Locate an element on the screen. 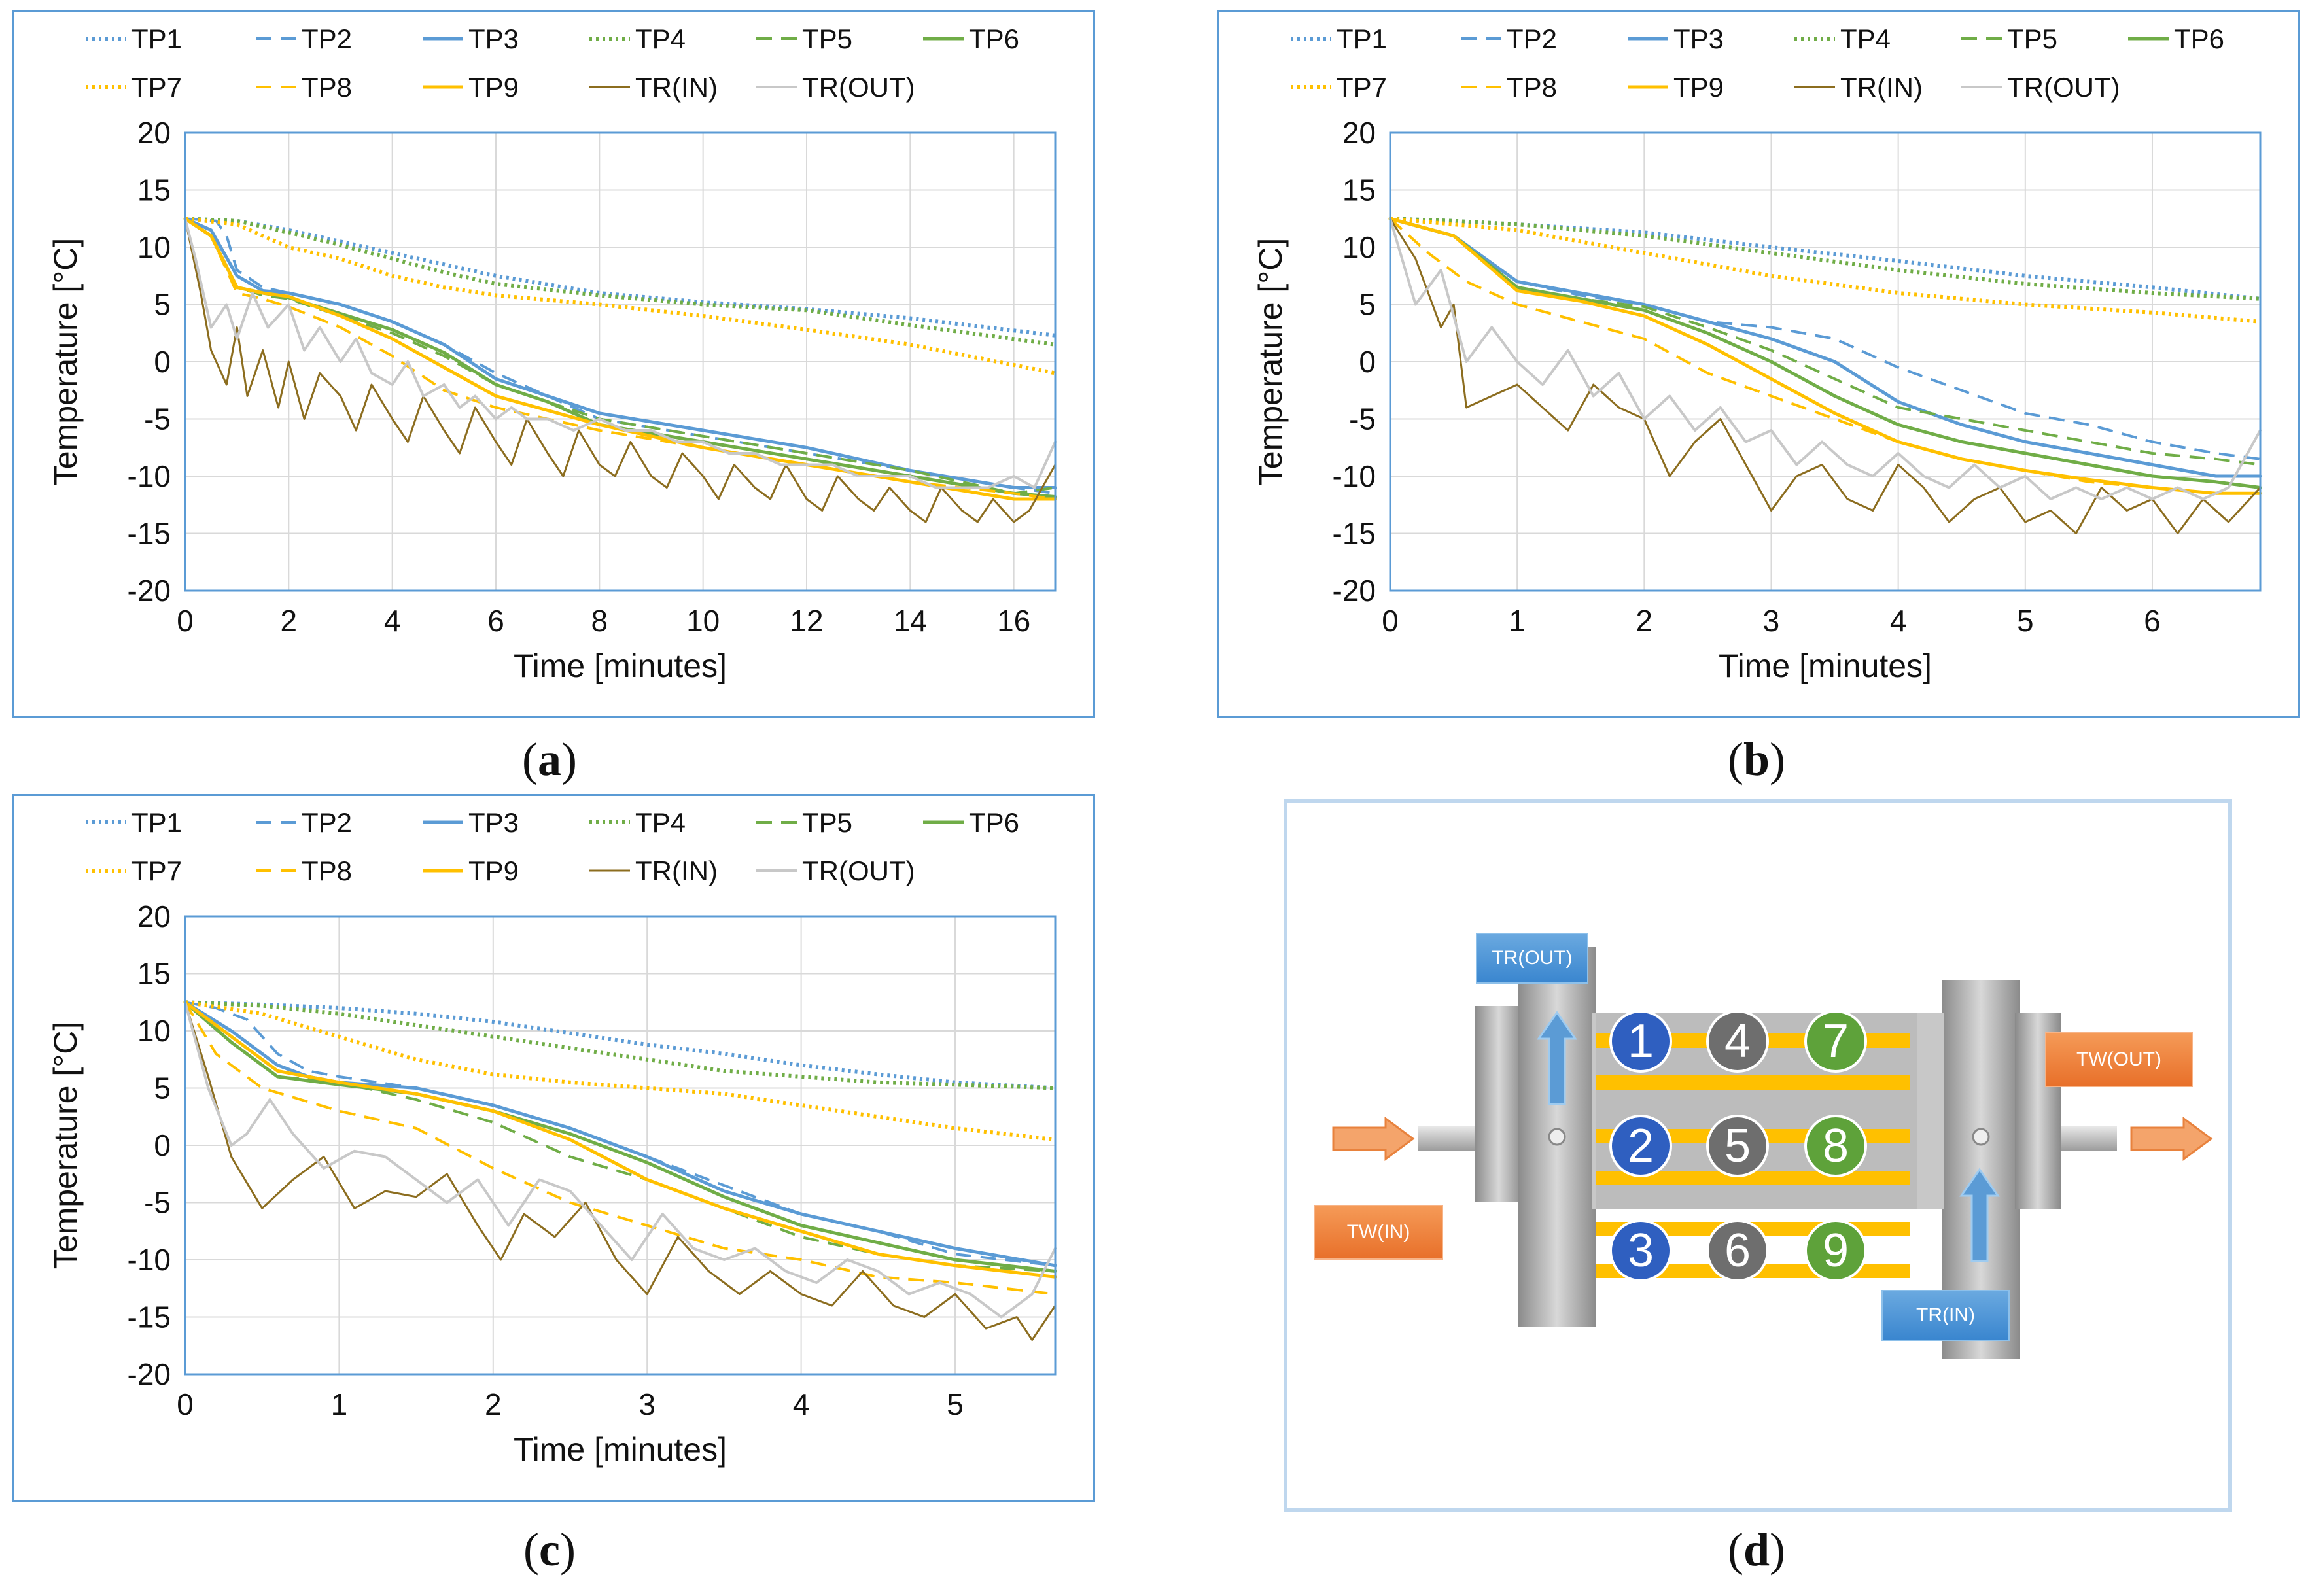 This screenshot has height=1596, width=2308. y-tick-label: -20 is located at coordinates (1355, 591).